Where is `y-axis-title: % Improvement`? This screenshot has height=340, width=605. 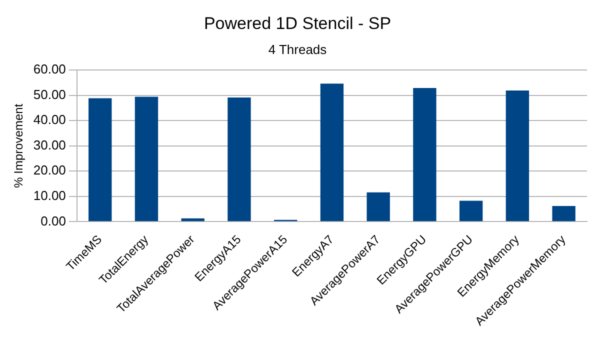 y-axis-title: % Improvement is located at coordinates (19, 145).